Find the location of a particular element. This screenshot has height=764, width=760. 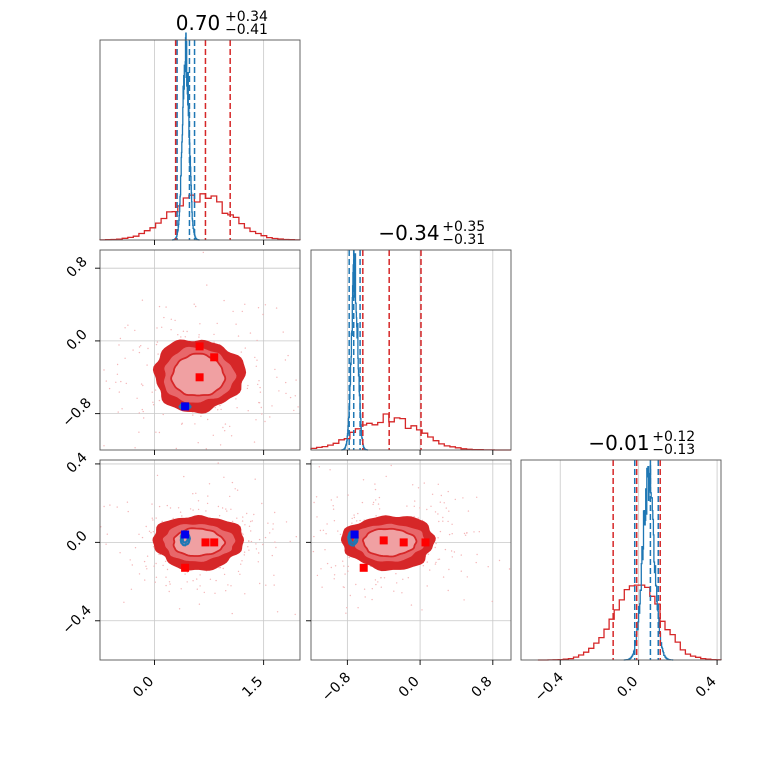

y-tick-label: −0.4 is located at coordinates (76, 619).